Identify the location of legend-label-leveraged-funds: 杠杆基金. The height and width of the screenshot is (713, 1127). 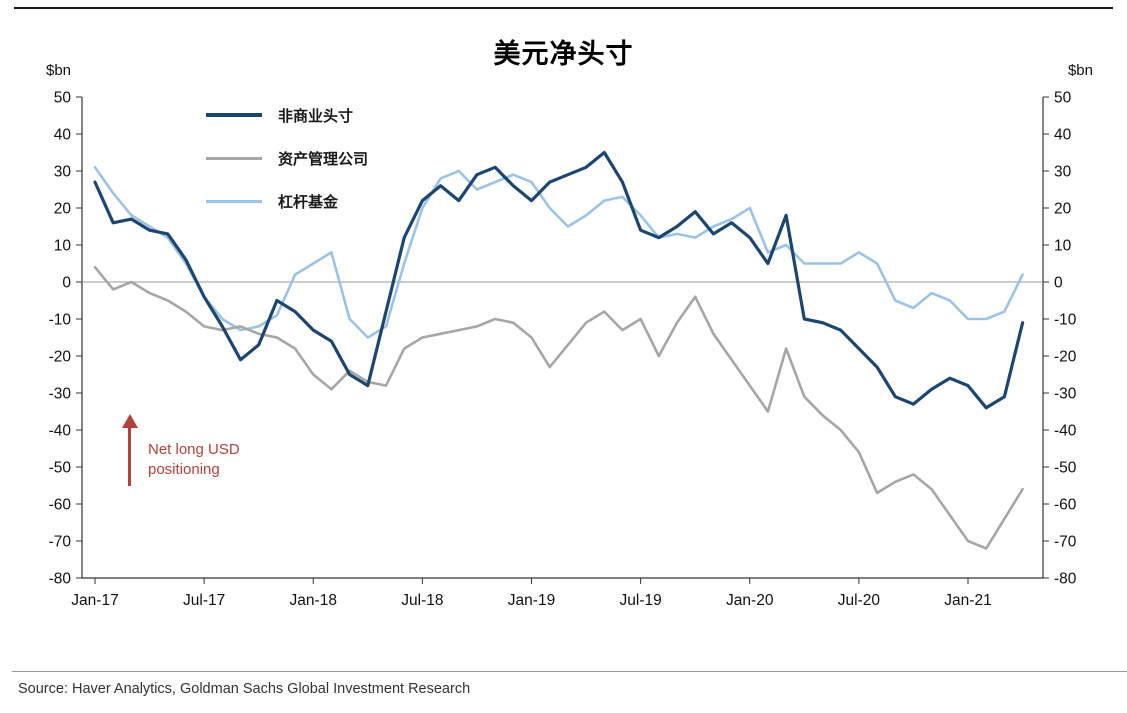
(308, 202).